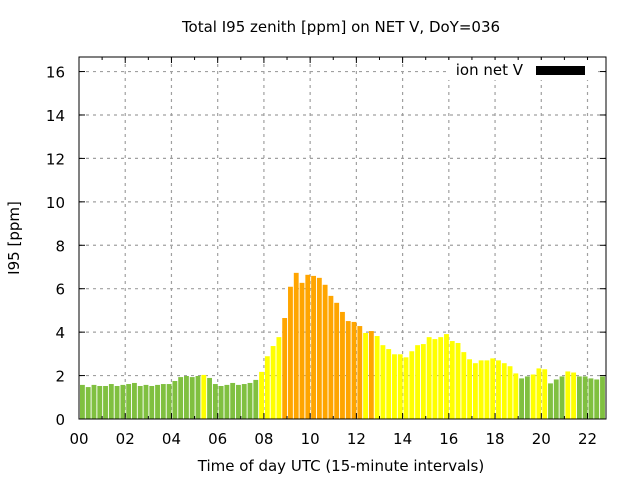 This screenshot has width=640, height=480. Describe the element at coordinates (490, 70) in the screenshot. I see `legend-label: ion net V` at that location.